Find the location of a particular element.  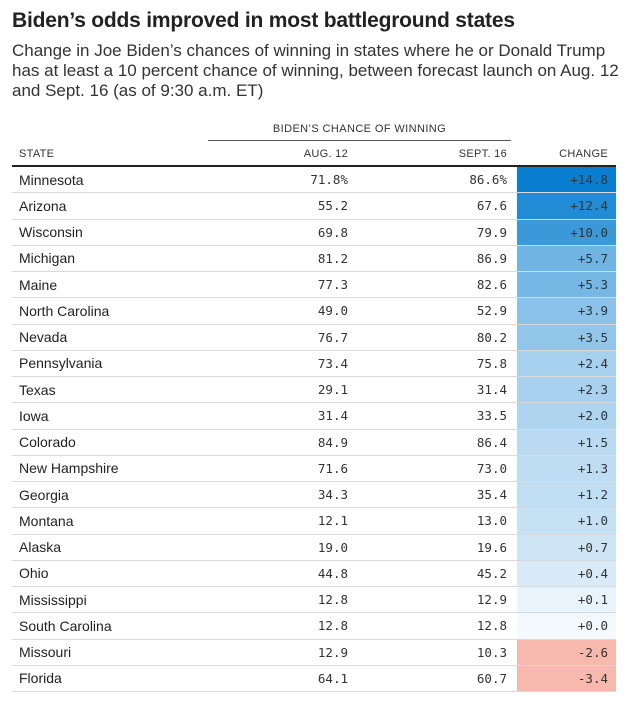

change-value: +5.7 is located at coordinates (566, 258).